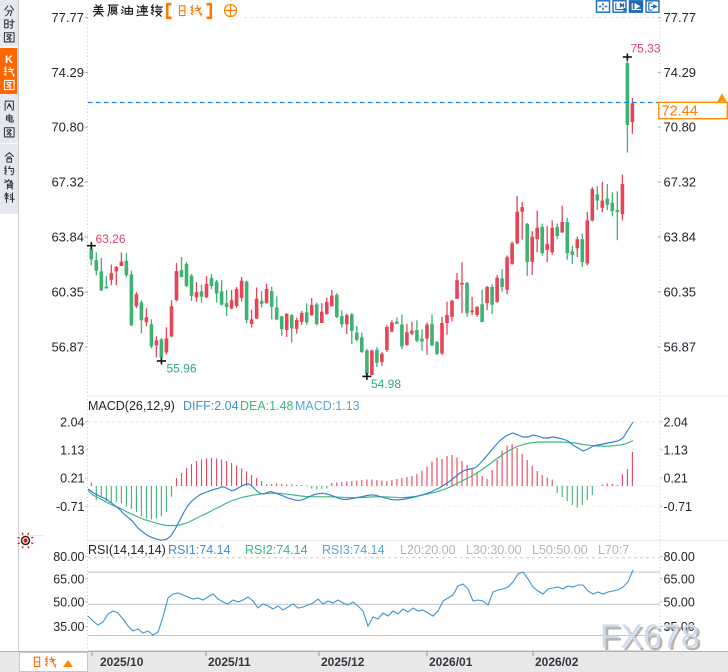 This screenshot has width=728, height=672. What do you see at coordinates (131, 406) in the screenshot?
I see `svg-text: MACD(26,12,9)` at bounding box center [131, 406].